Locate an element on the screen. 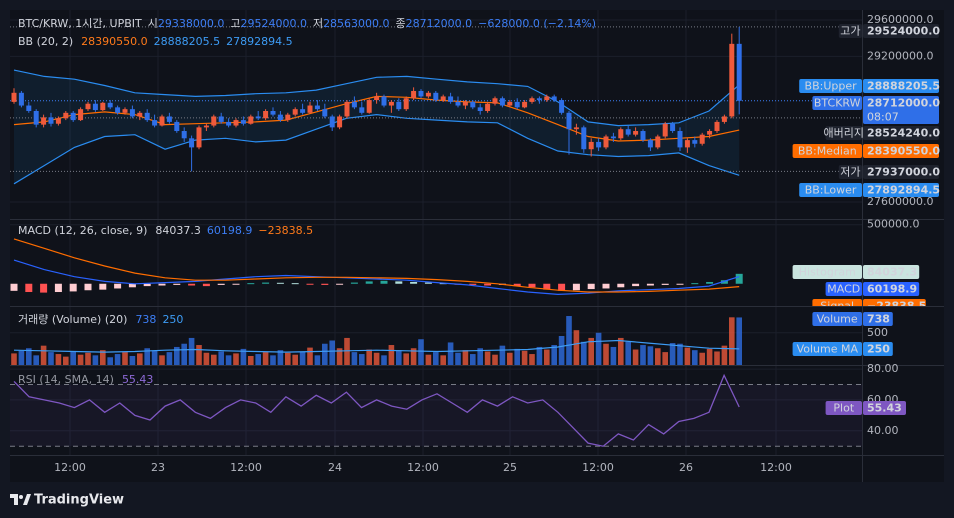 The height and width of the screenshot is (518, 954). tag-name: 애버리지 is located at coordinates (844, 133).